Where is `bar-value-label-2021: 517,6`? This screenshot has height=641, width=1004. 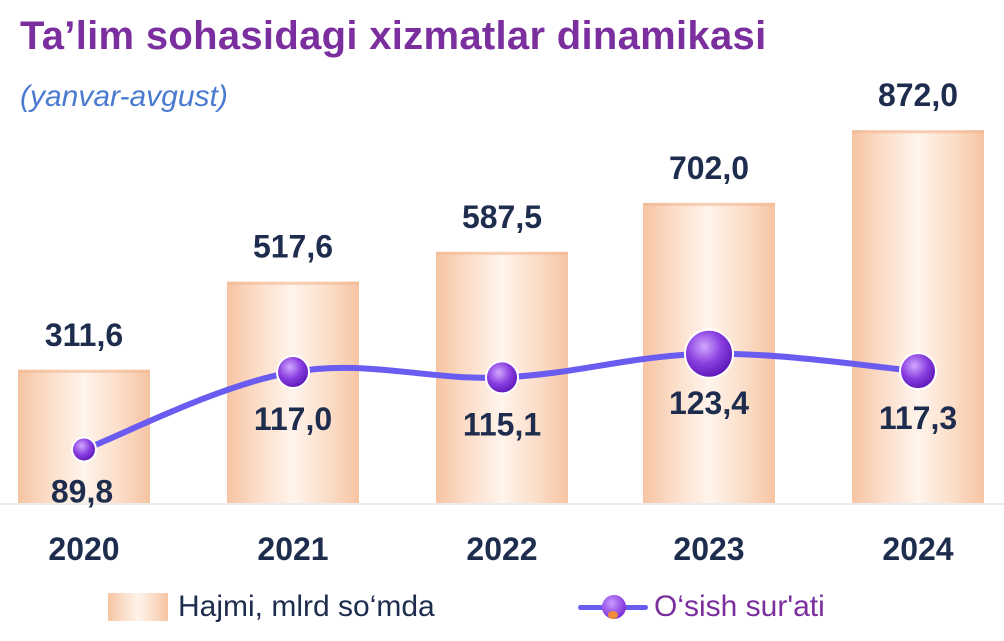
bar-value-label-2021: 517,6 is located at coordinates (293, 247).